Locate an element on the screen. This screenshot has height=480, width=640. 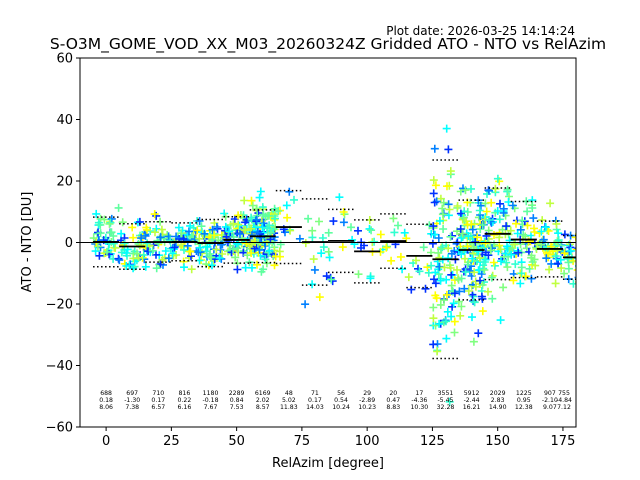
bin-stat-label: 14.03 is located at coordinates (315, 407).